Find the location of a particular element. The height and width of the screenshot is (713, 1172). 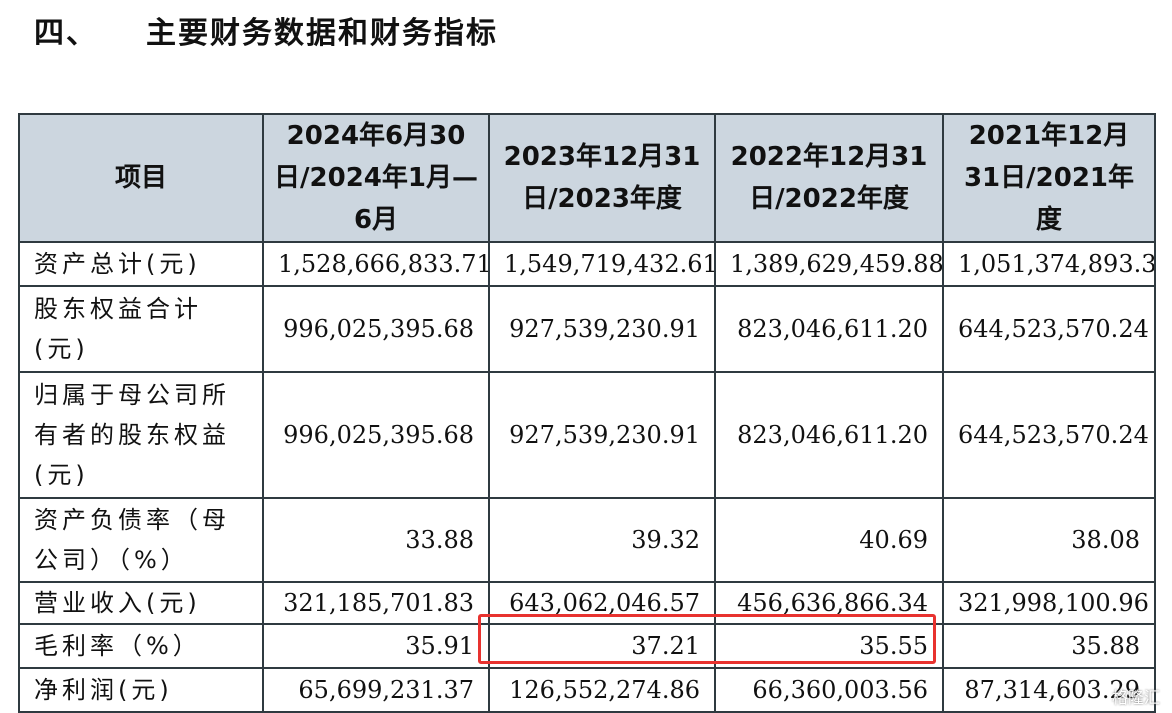

section-number: 四、 is located at coordinates (66, 33).